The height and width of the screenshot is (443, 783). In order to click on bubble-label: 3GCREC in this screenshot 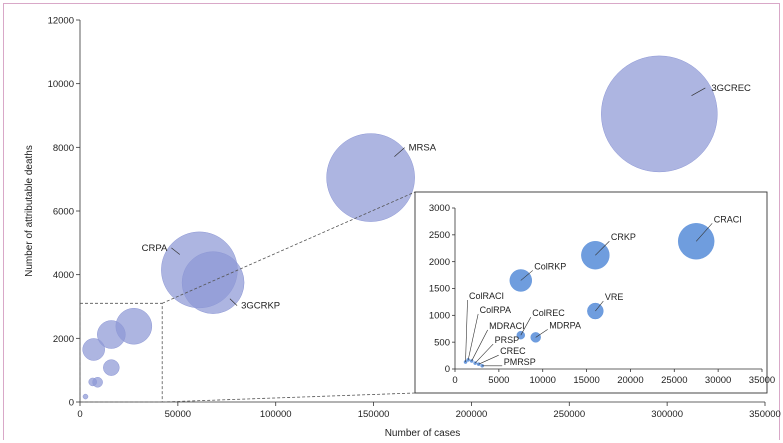, I will do `click(731, 88)`.